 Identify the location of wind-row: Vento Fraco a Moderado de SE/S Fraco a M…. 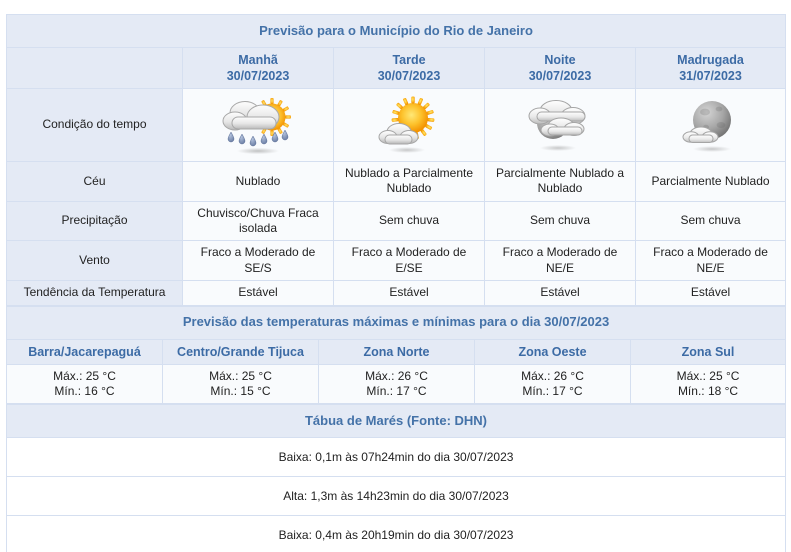
(396, 261).